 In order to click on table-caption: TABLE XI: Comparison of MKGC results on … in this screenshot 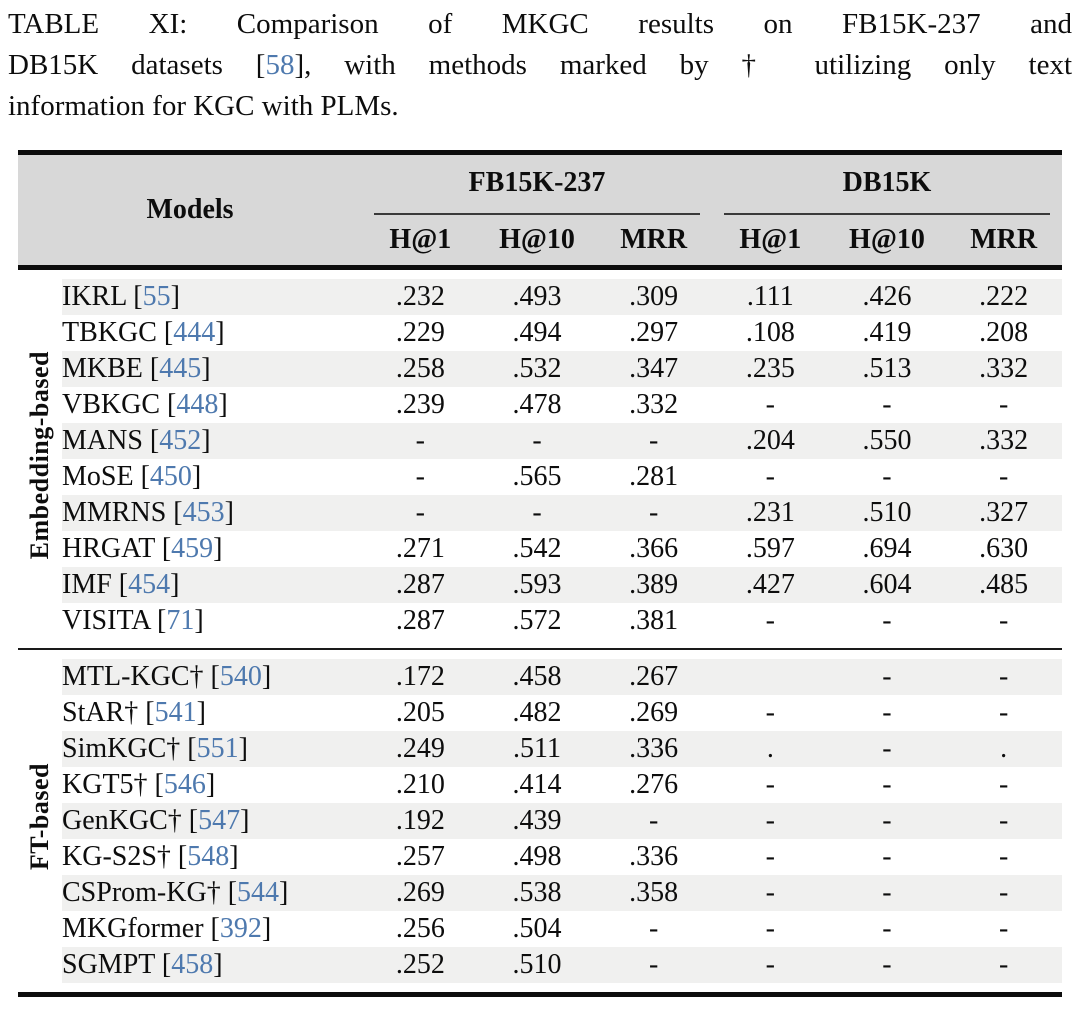, I will do `click(540, 65)`.